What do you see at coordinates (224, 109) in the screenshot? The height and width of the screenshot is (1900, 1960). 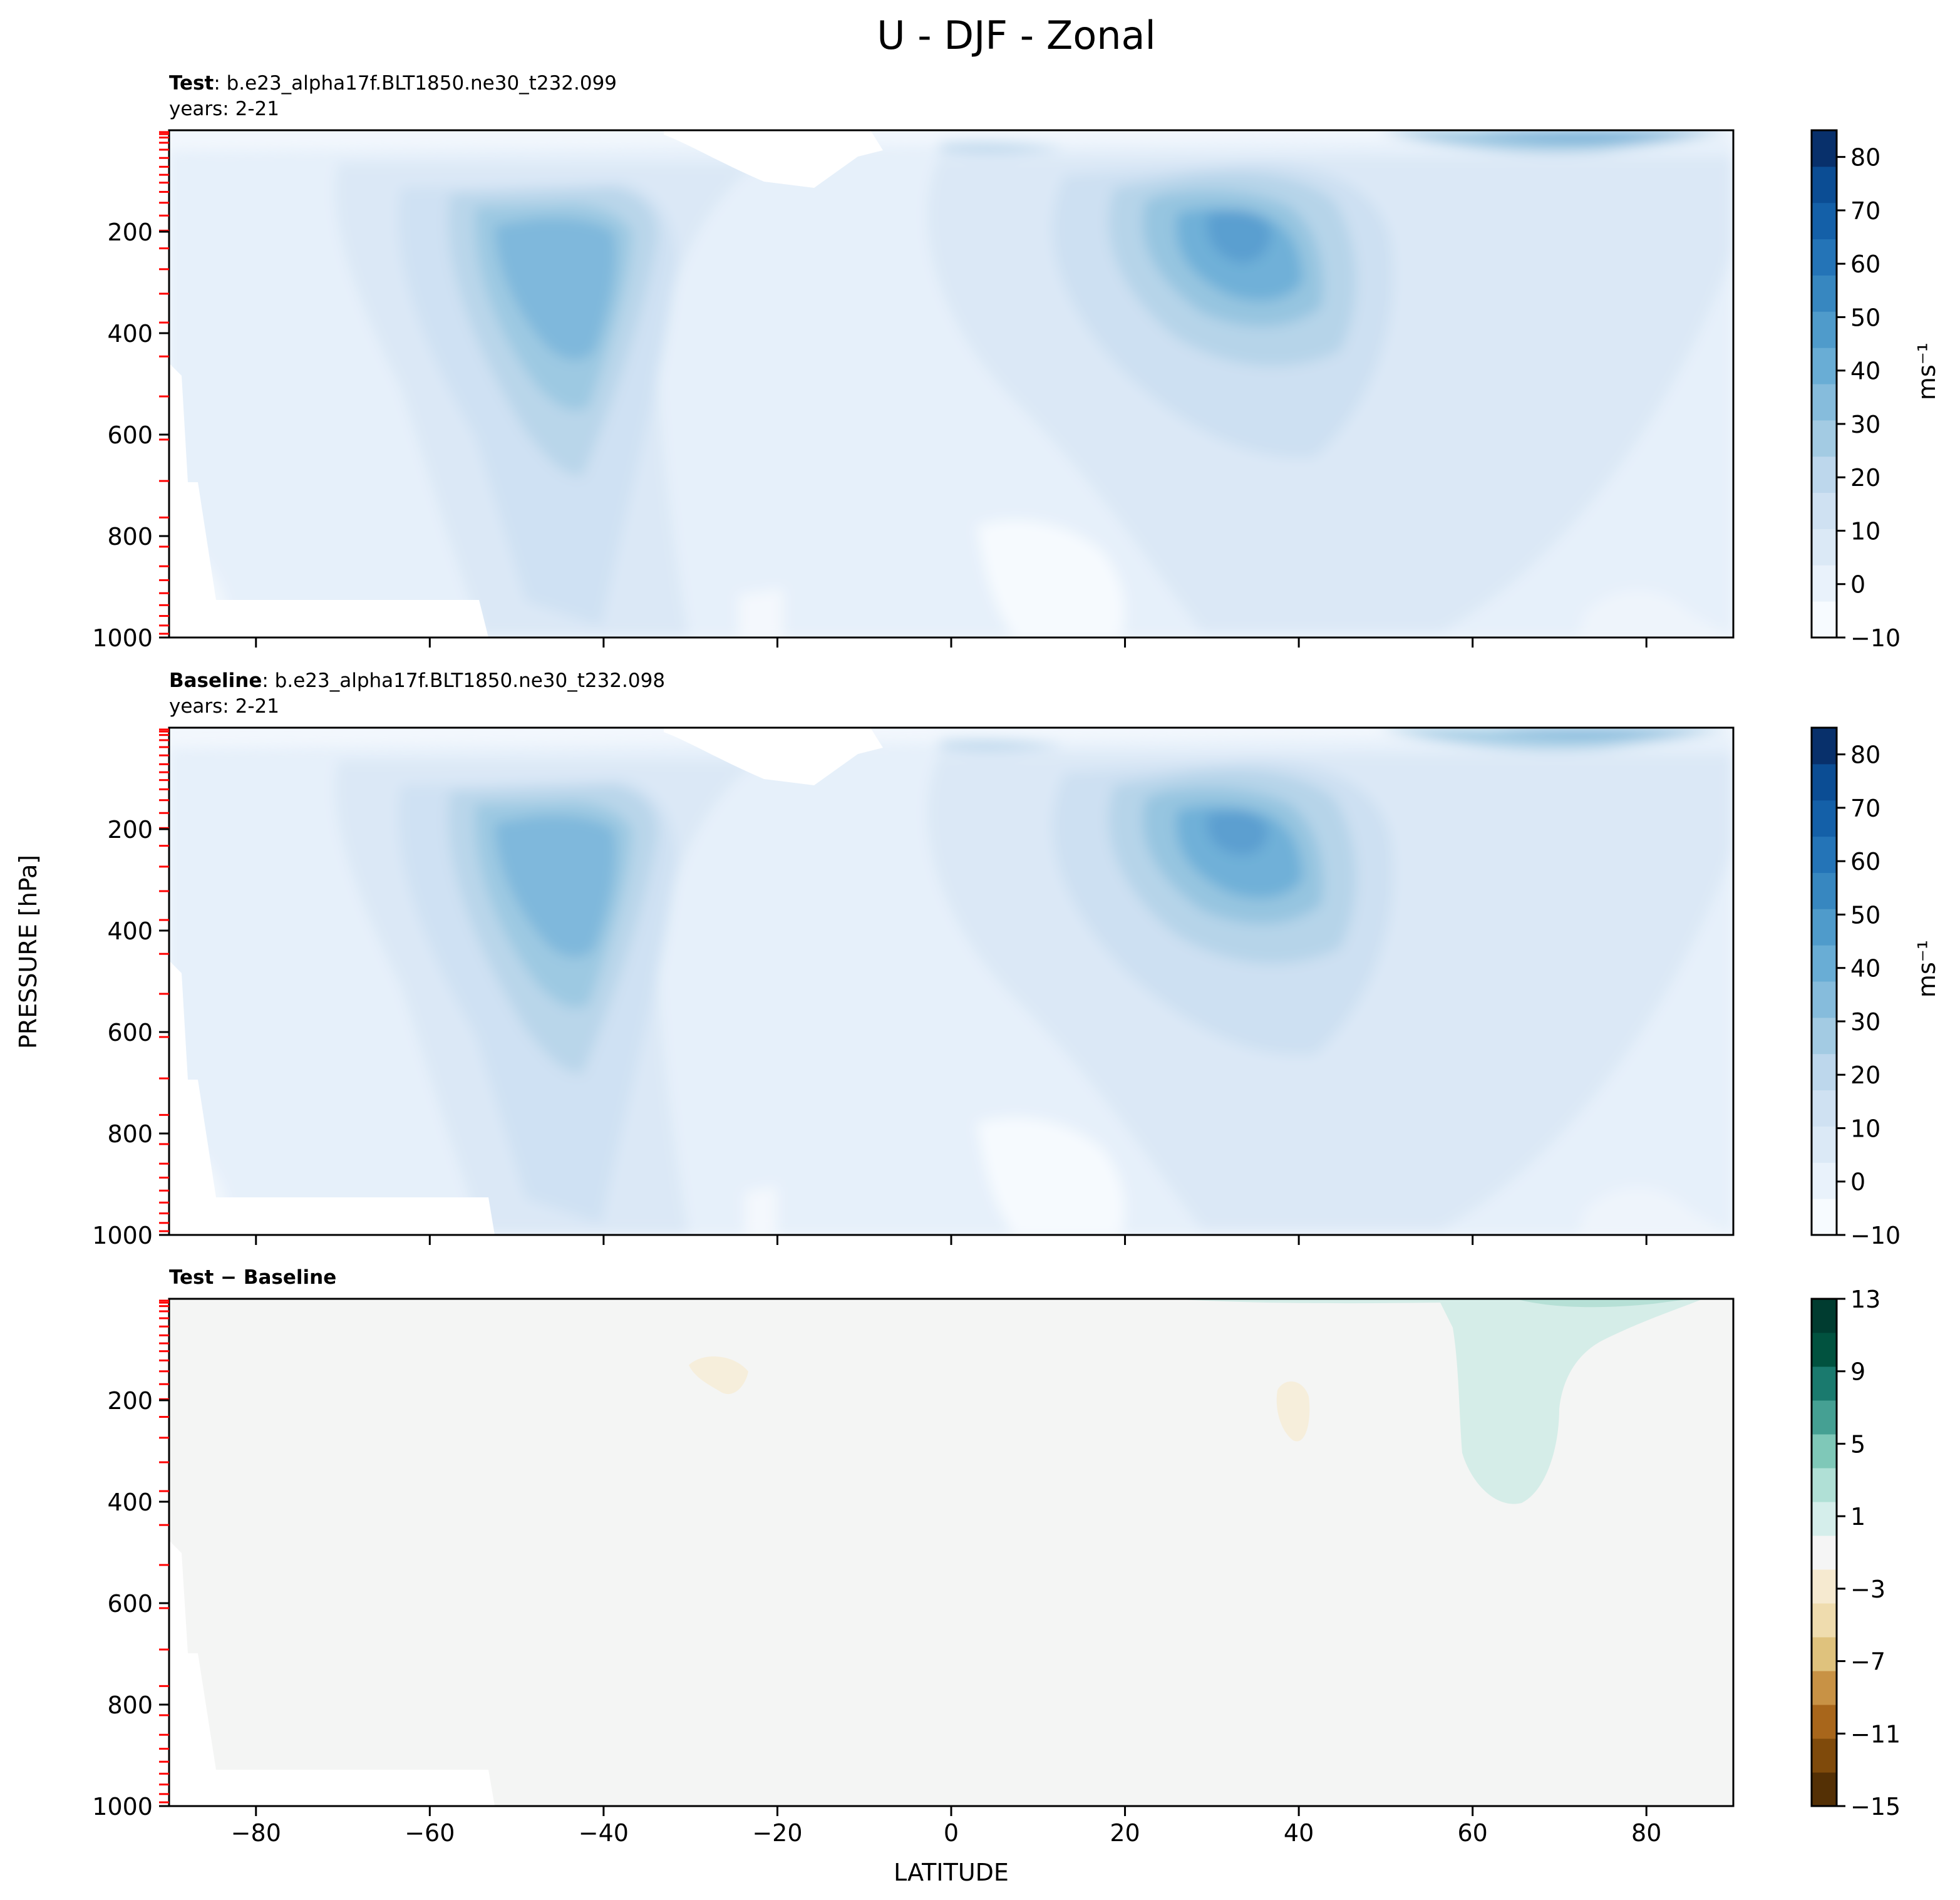 I see `panel-test-years: years: 2-21` at bounding box center [224, 109].